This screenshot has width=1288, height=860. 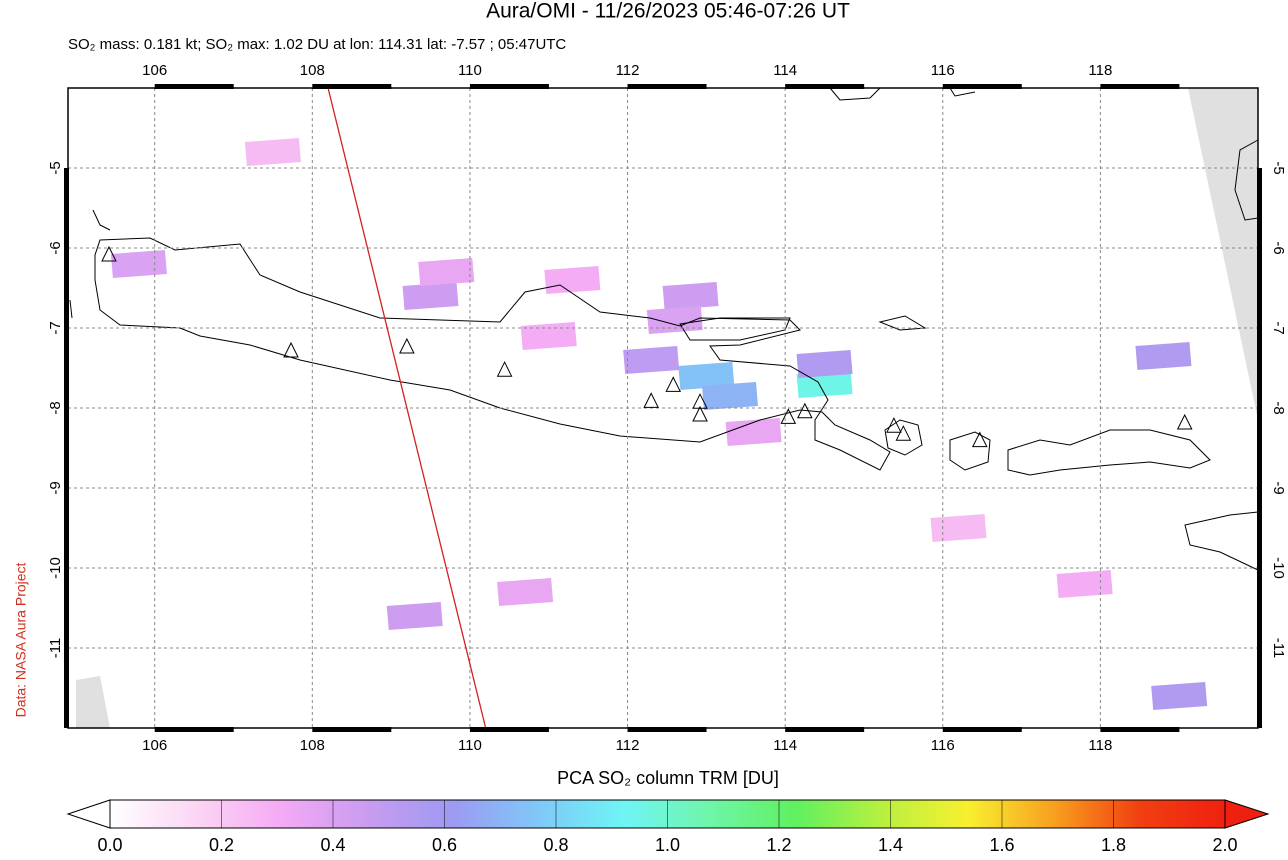 What do you see at coordinates (1224, 845) in the screenshot?
I see `colorbar-tick-label: 2.0` at bounding box center [1224, 845].